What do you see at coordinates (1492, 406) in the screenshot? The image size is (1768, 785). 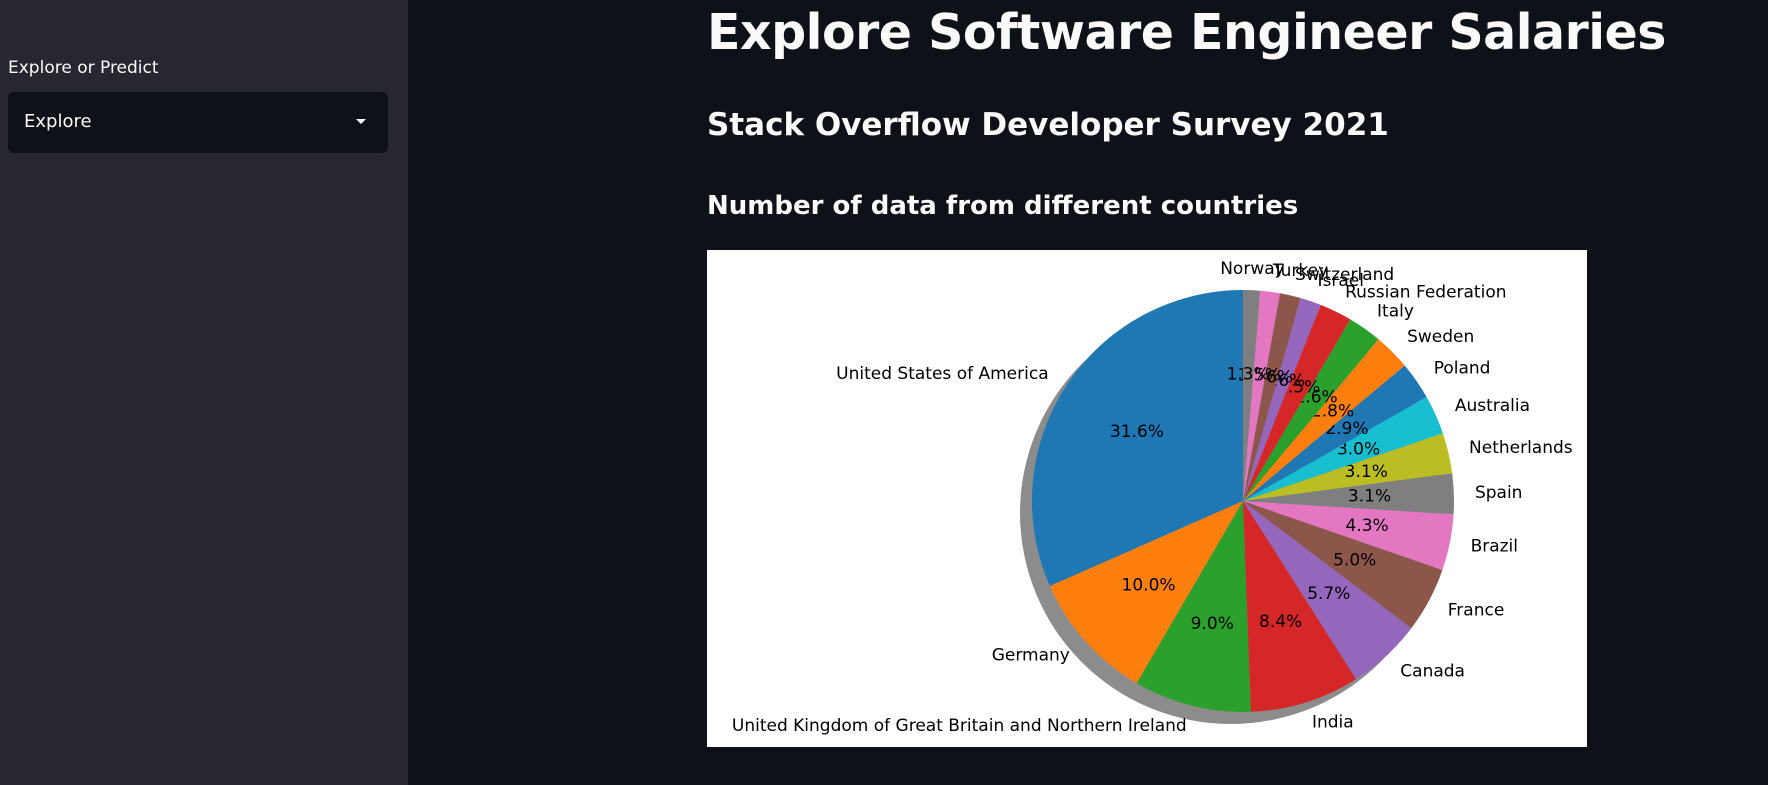 I see `slice-category-label: Australia` at bounding box center [1492, 406].